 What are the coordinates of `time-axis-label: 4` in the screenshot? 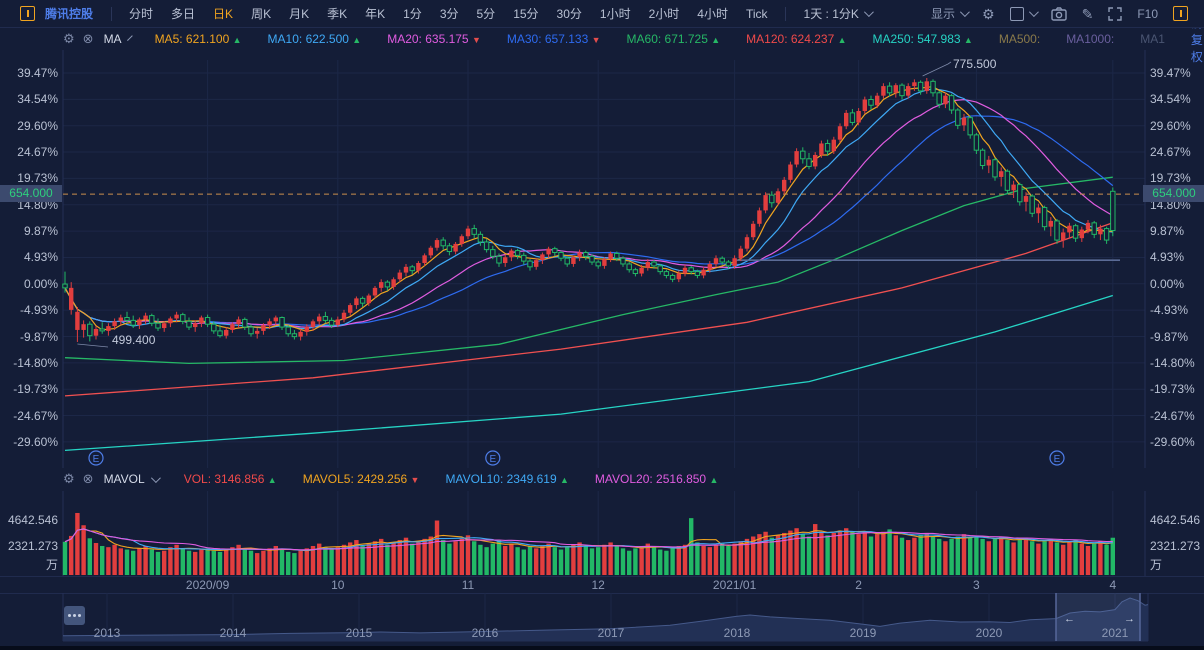 It's located at (1113, 585).